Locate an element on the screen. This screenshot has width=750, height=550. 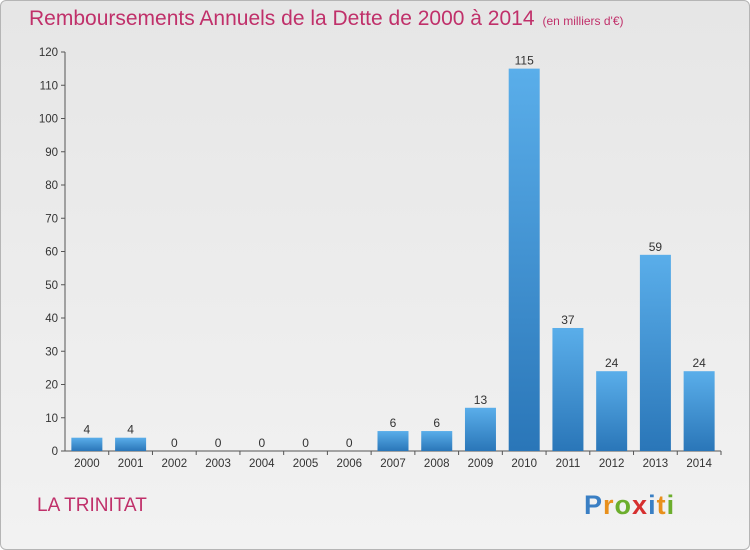
data-label: 37 is located at coordinates (568, 320).